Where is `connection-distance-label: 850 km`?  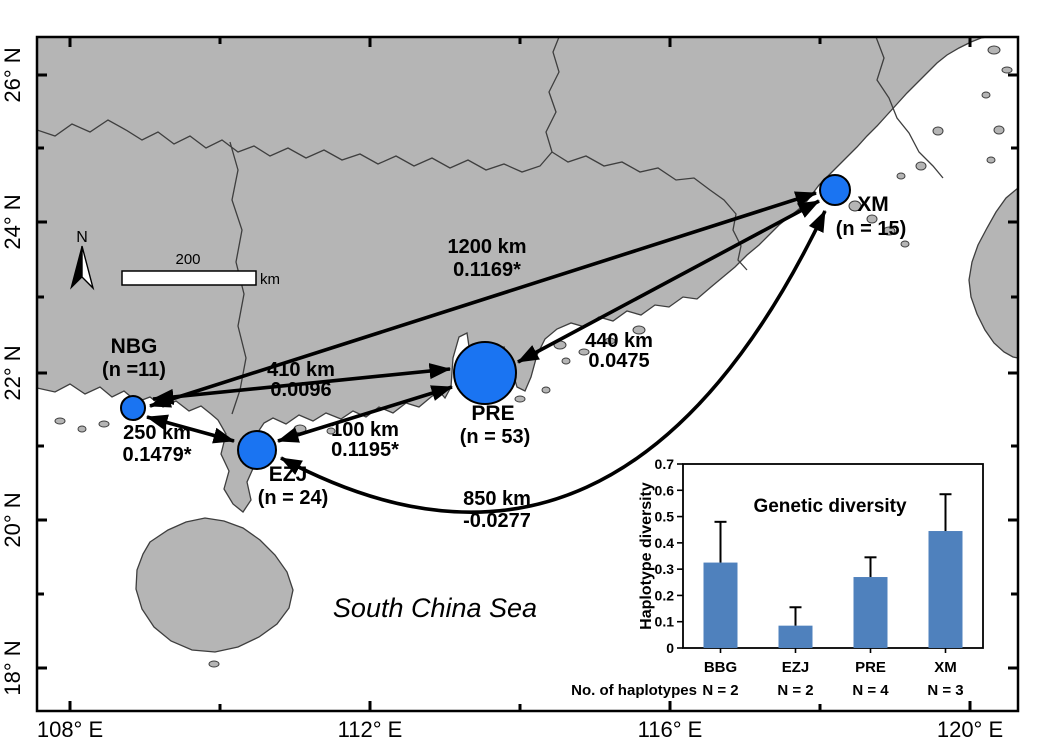 connection-distance-label: 850 km is located at coordinates (497, 499).